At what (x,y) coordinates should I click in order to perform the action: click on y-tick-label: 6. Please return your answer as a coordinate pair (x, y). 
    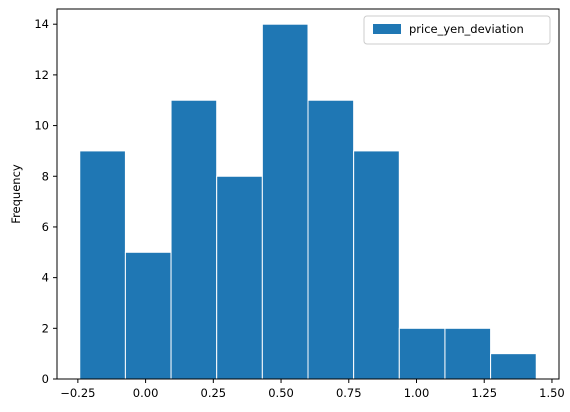
    Looking at the image, I should click on (45, 227).